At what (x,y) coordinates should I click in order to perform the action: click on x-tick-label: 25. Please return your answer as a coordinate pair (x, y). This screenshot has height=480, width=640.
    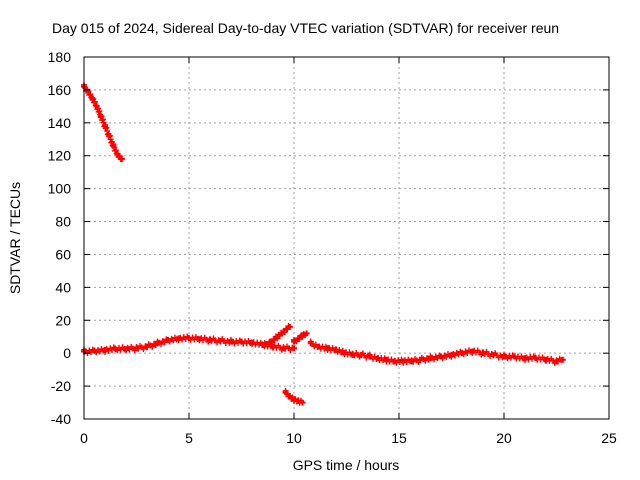
    Looking at the image, I should click on (609, 438).